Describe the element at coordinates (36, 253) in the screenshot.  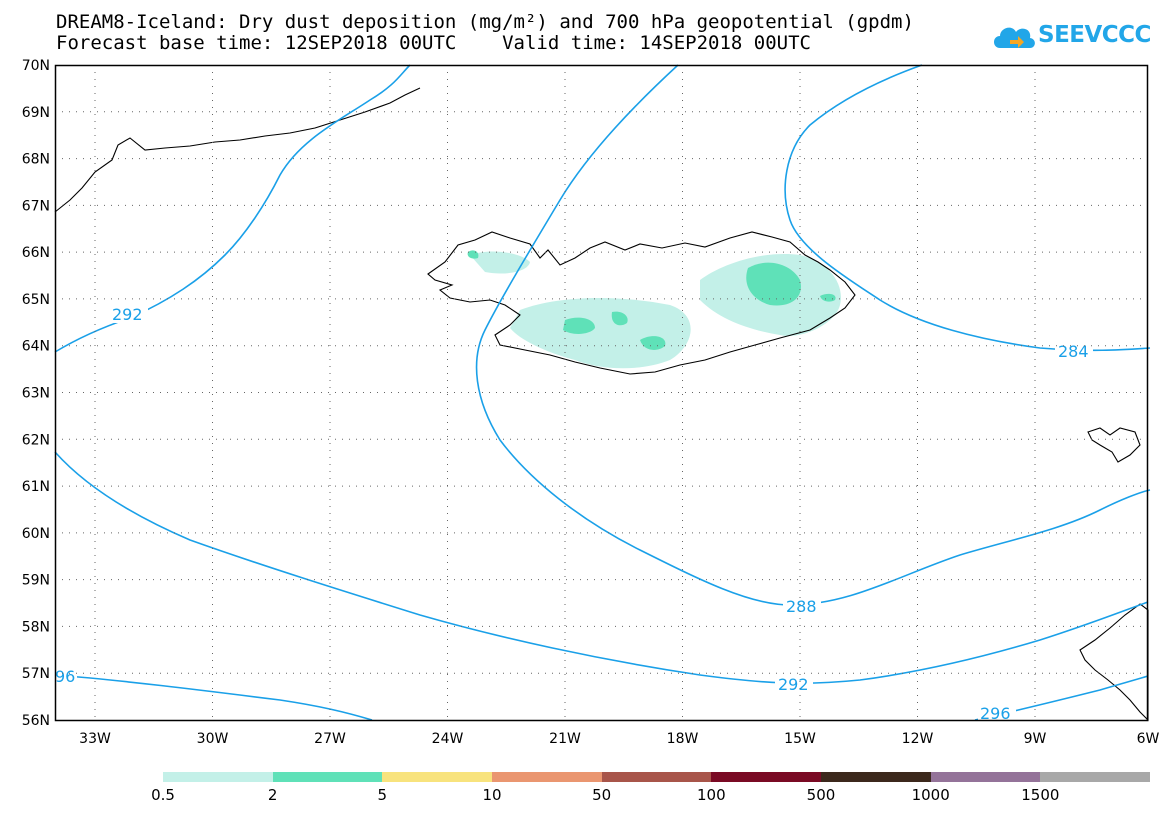
I see `lat-label: 66N` at that location.